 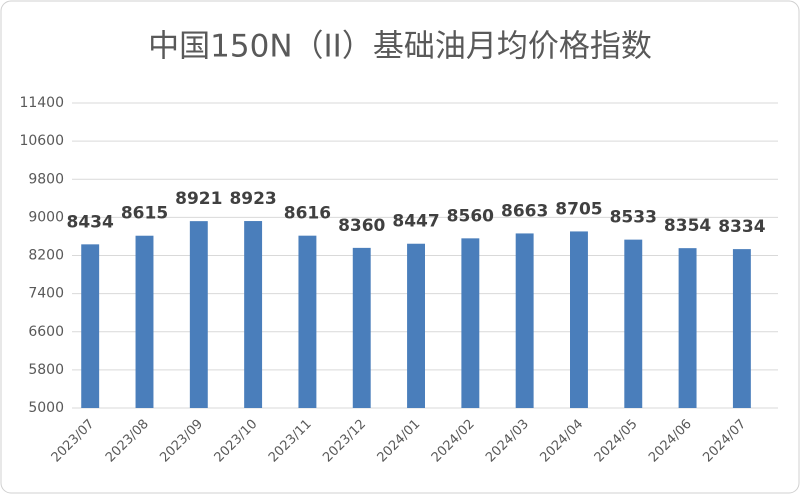 What do you see at coordinates (41, 141) in the screenshot?
I see `y-tick-label: 10600` at bounding box center [41, 141].